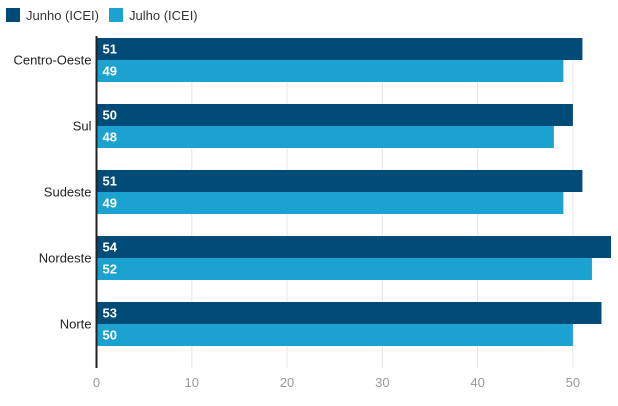 This screenshot has width=618, height=406. Describe the element at coordinates (65, 258) in the screenshot. I see `category-label: Nordeste` at that location.